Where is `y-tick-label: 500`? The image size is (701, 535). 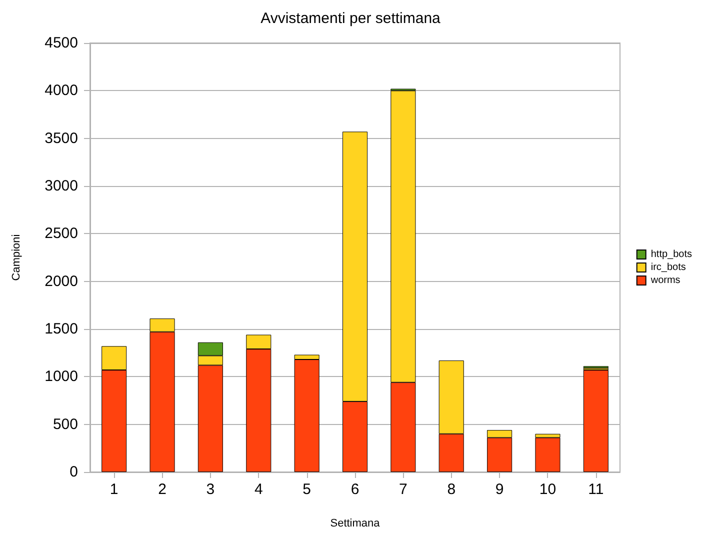
y-tick-label: 500 is located at coordinates (65, 424).